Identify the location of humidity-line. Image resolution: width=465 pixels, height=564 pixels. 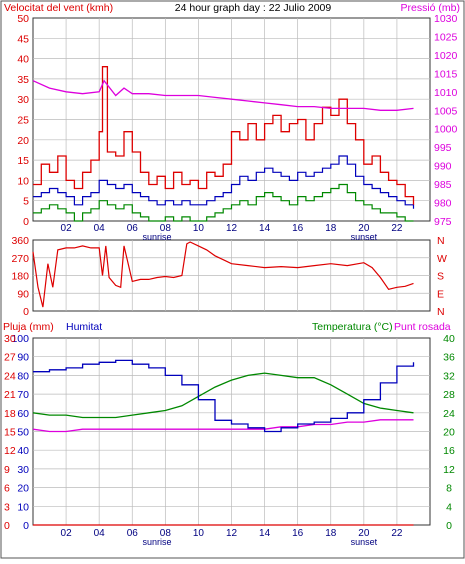
(224, 396).